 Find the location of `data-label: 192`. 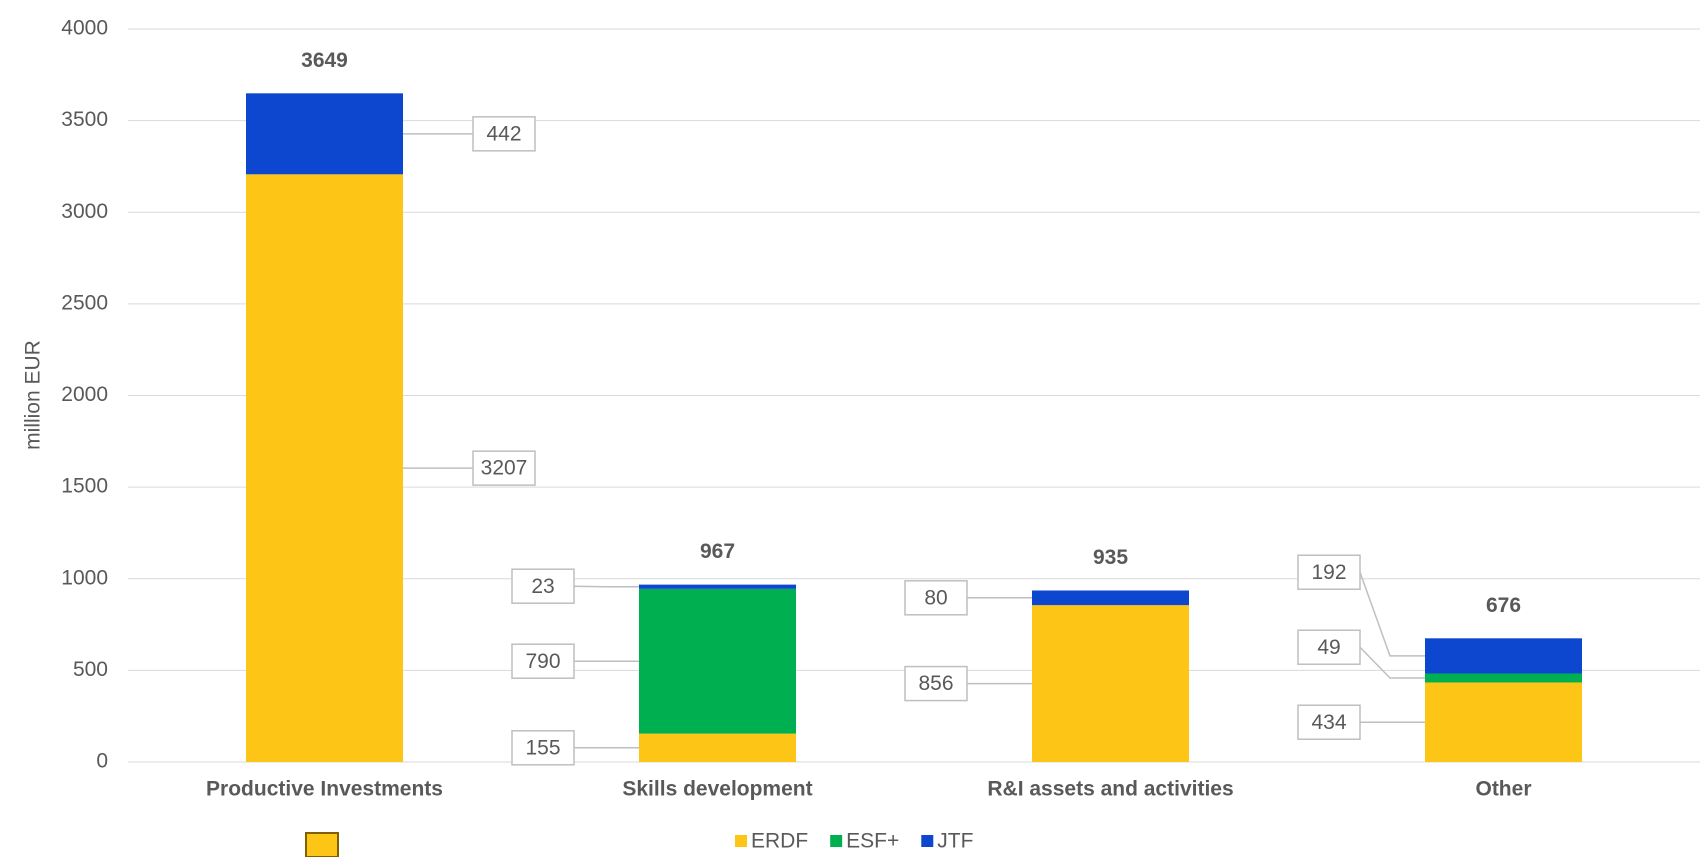

data-label: 192 is located at coordinates (1328, 572).